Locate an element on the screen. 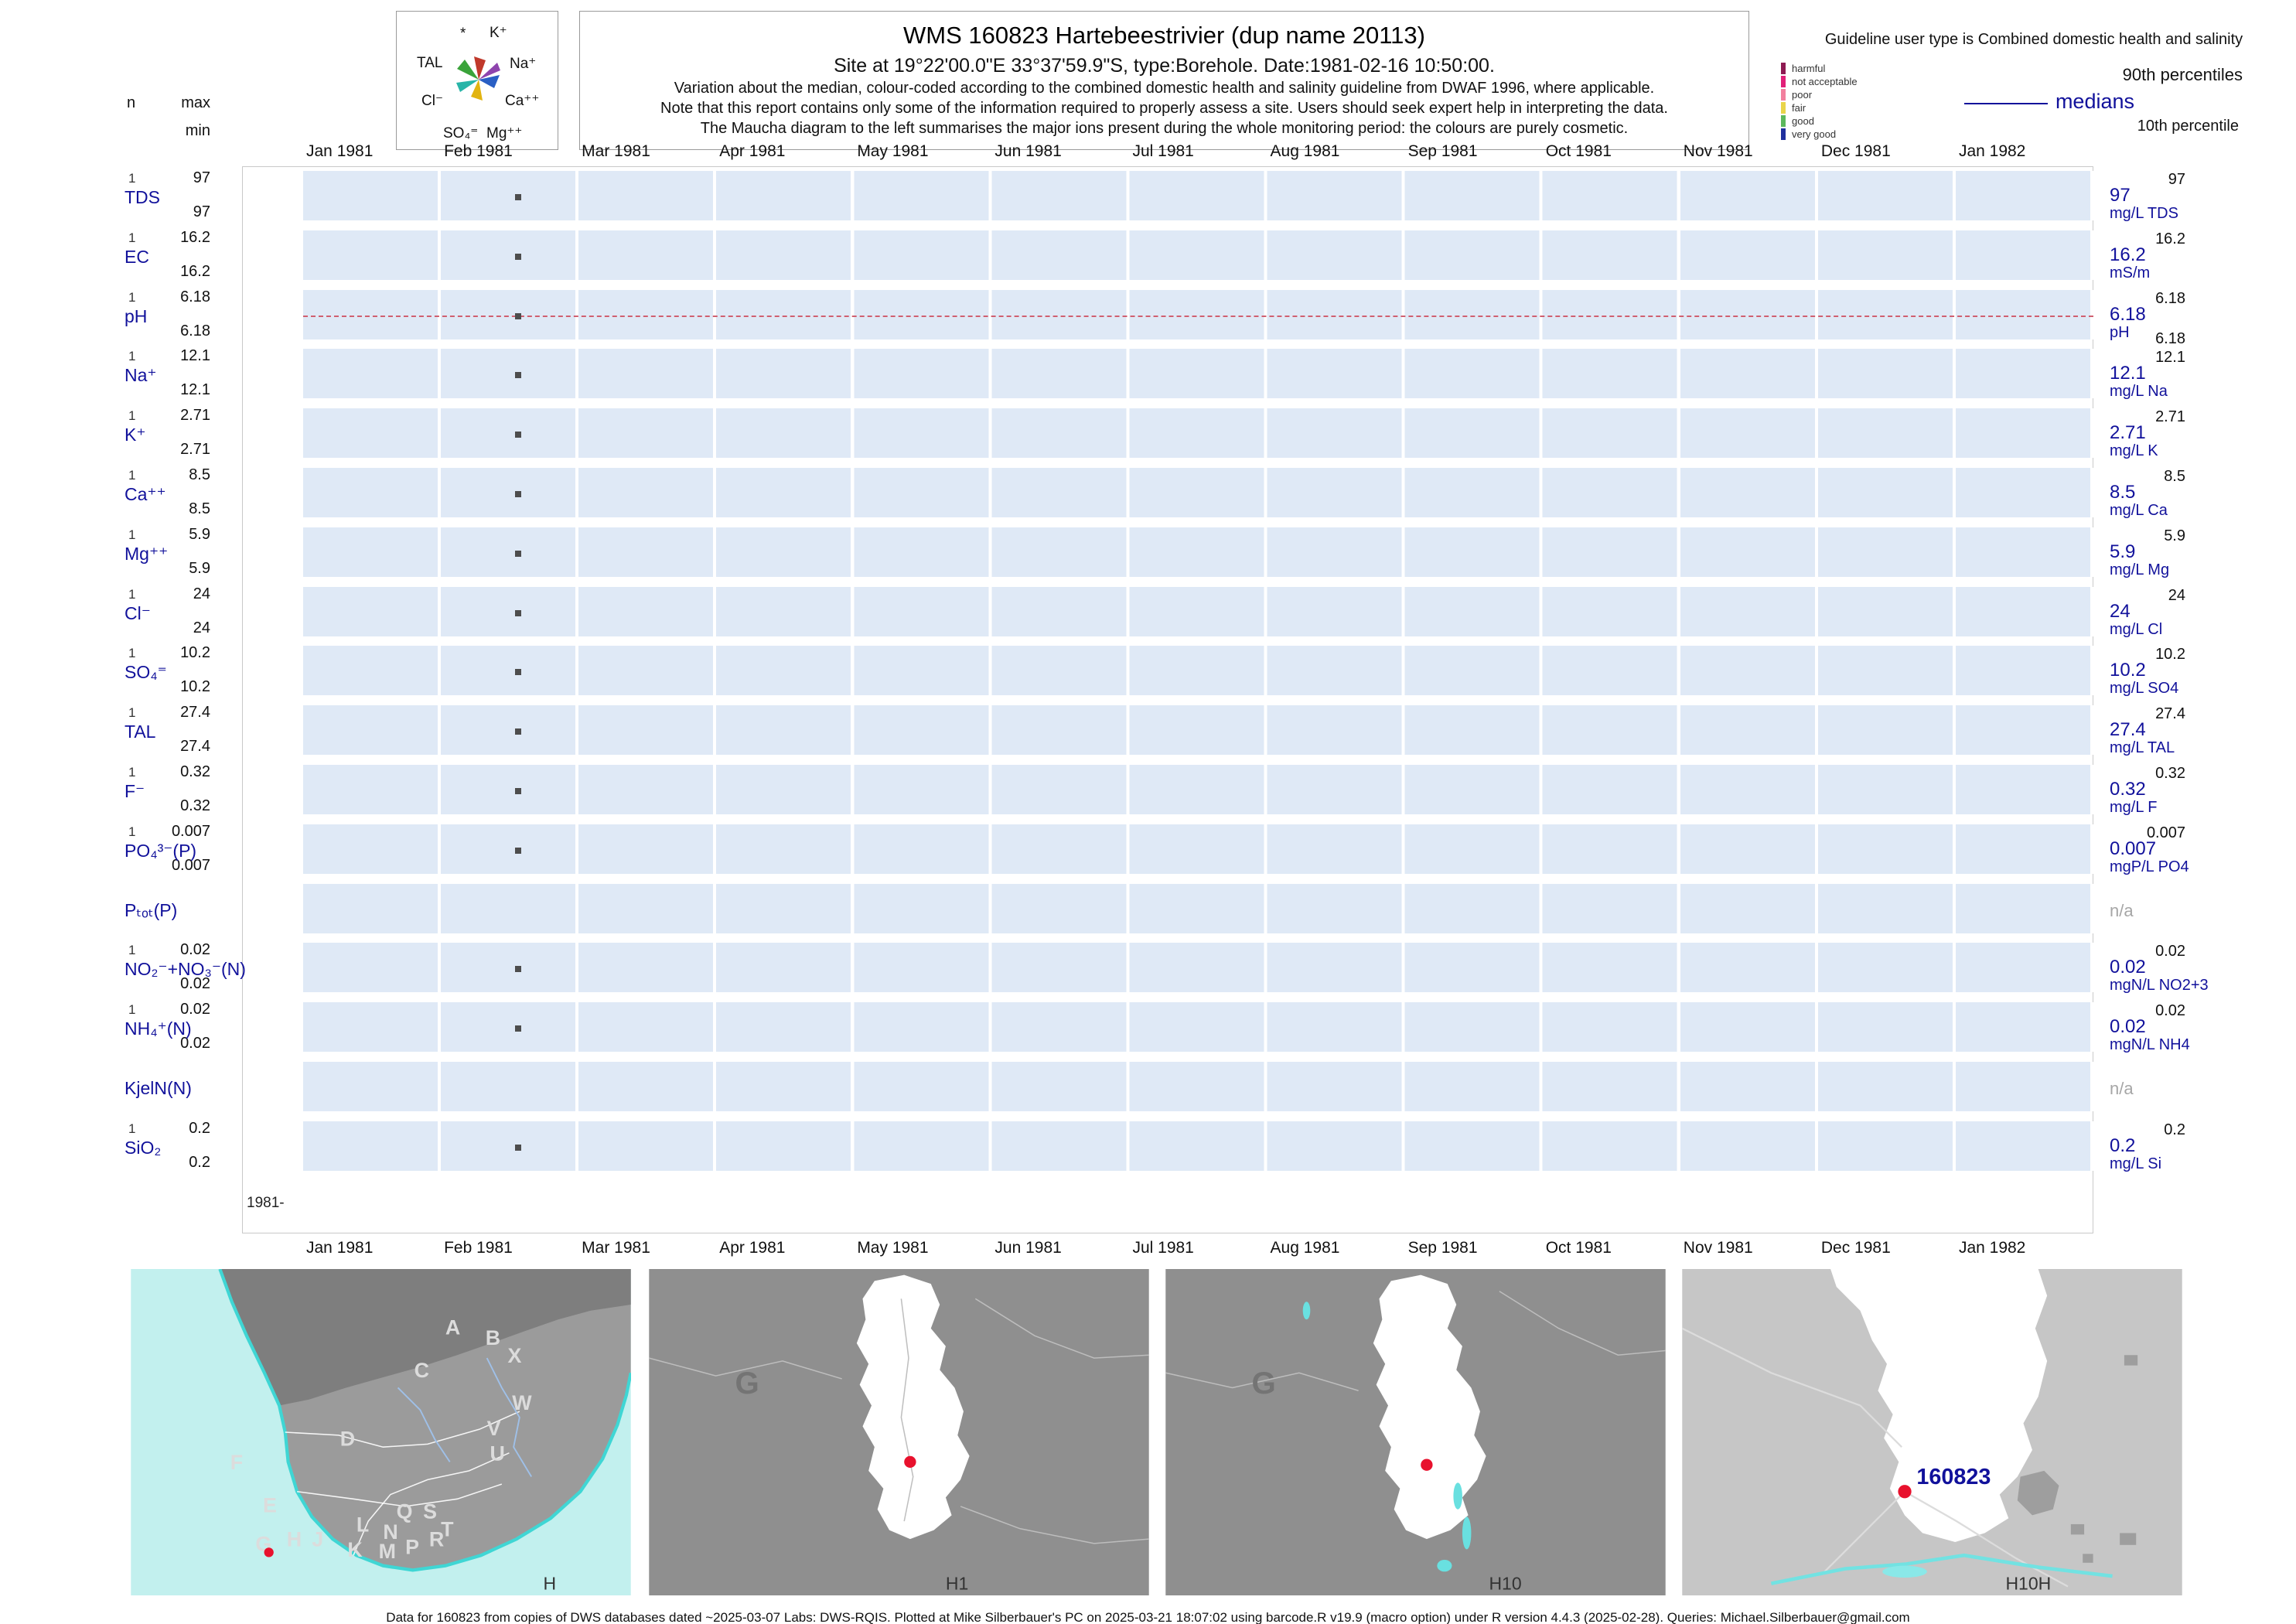 Image resolution: width=2296 pixels, height=1624 pixels. row-min-value: 16.2 is located at coordinates (195, 271).